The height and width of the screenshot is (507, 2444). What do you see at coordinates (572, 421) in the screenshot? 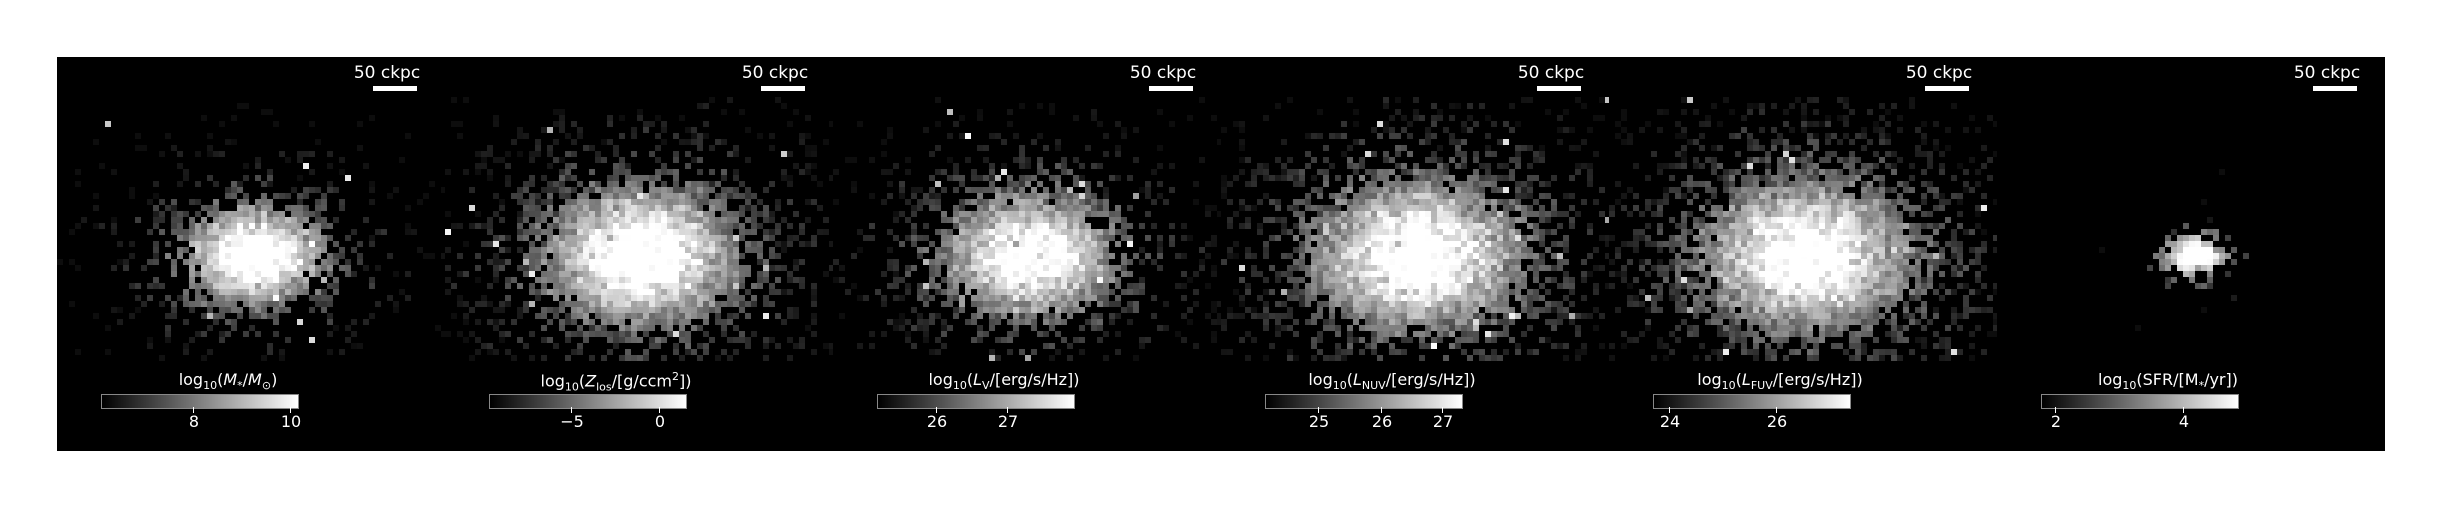
I see `colorbar-tick-label: −5` at bounding box center [572, 421].